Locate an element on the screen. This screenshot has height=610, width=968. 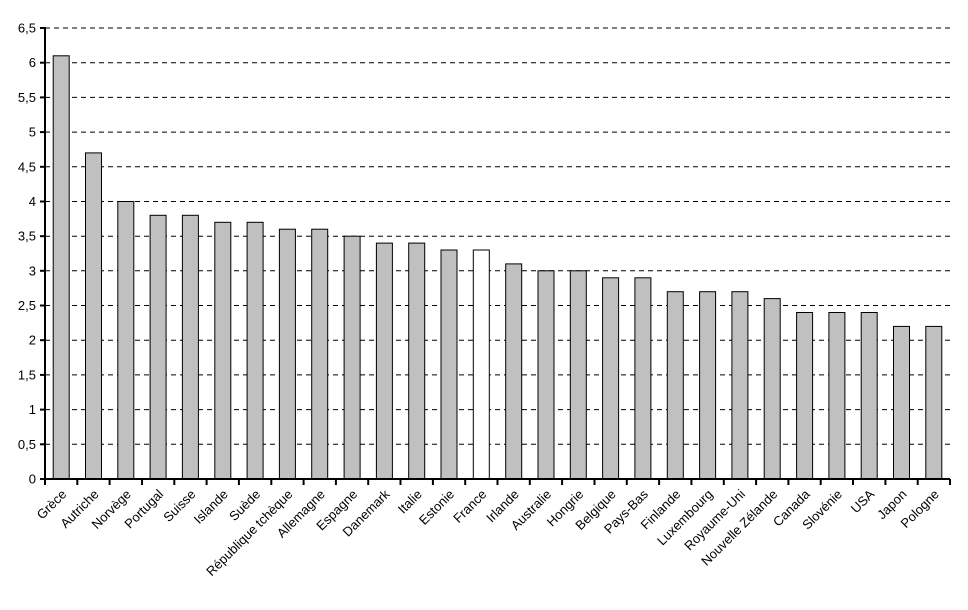
x-axis-label: Islande is located at coordinates (211, 507).